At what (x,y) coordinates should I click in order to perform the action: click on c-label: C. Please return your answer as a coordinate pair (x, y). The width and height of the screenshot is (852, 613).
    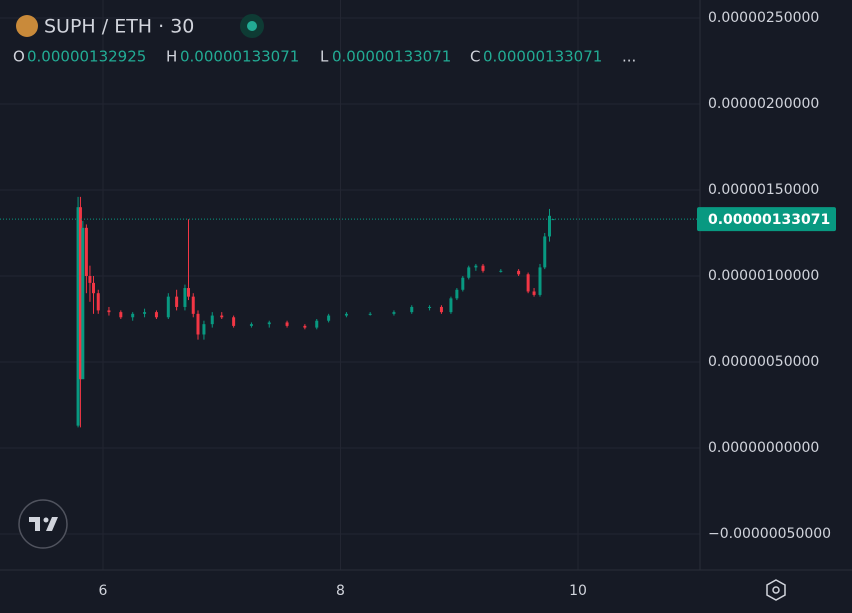
    Looking at the image, I should click on (475, 57).